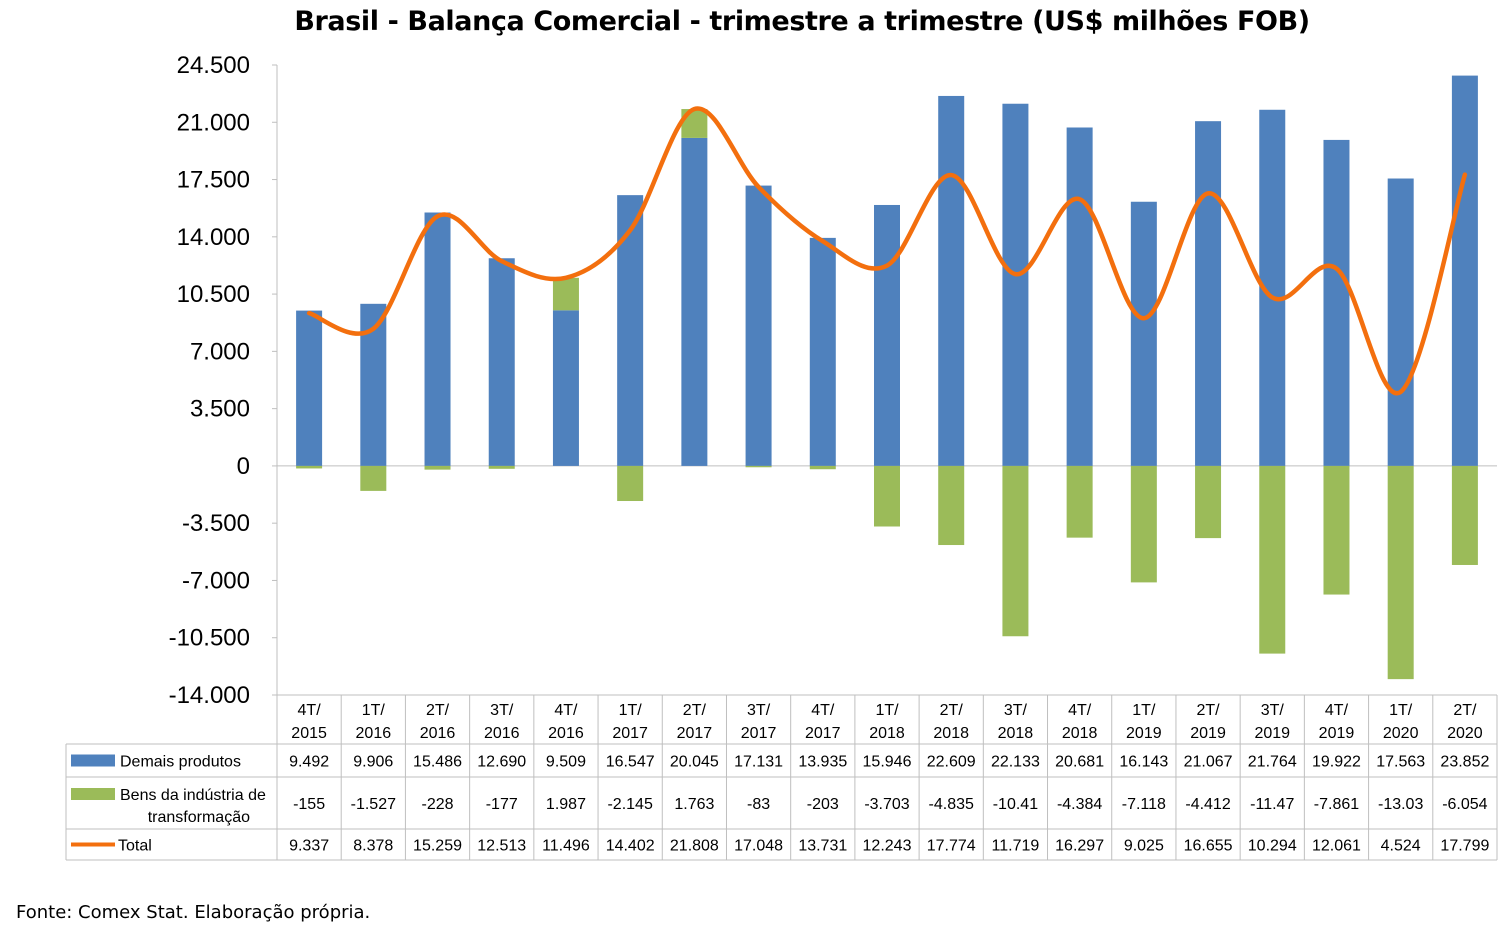  I want to click on table-cell-total: 12.243, so click(887, 846).